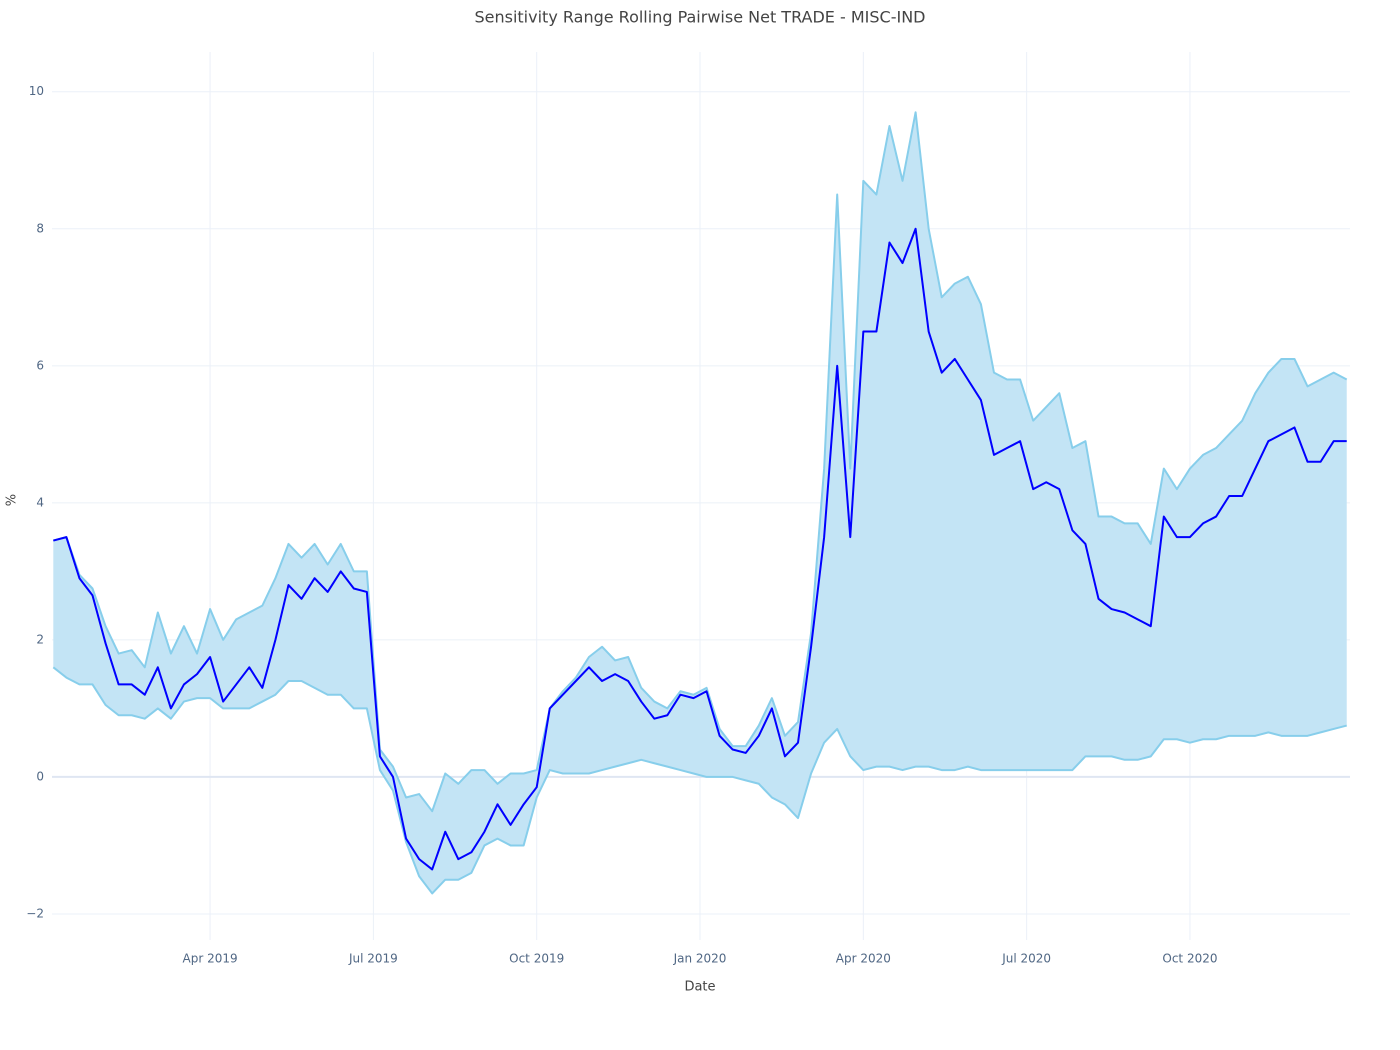 Image resolution: width=1400 pixels, height=1050 pixels. What do you see at coordinates (40, 776) in the screenshot?
I see `y-tick-label: 0` at bounding box center [40, 776].